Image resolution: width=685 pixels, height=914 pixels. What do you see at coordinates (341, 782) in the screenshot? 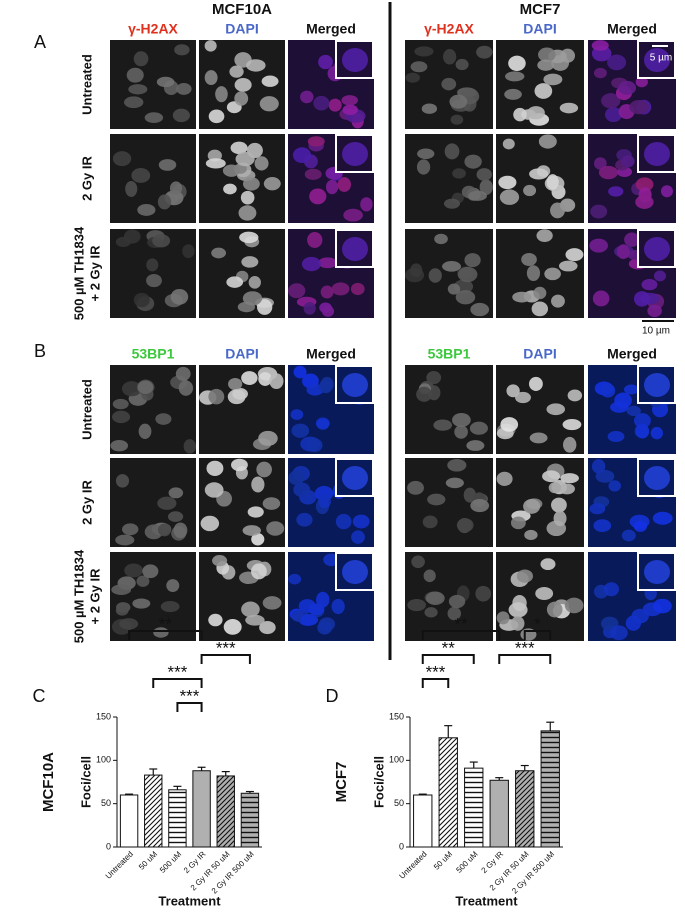
I see `side-label: MCF7` at bounding box center [341, 782].